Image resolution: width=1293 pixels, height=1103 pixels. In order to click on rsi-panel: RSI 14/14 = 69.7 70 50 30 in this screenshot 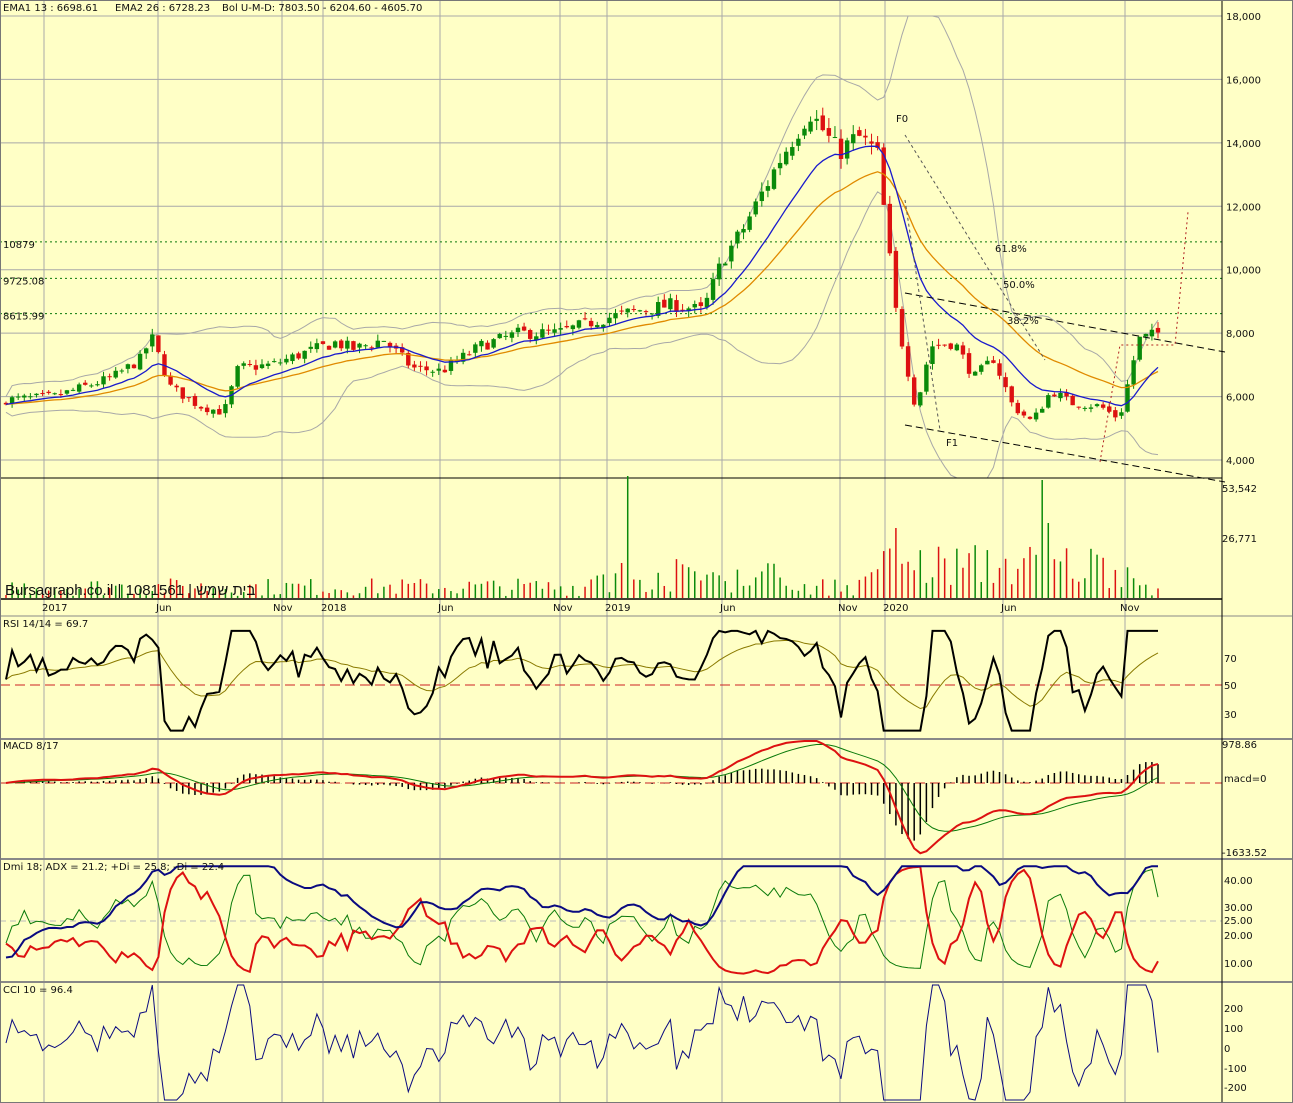, I will do `click(646, 673)`.